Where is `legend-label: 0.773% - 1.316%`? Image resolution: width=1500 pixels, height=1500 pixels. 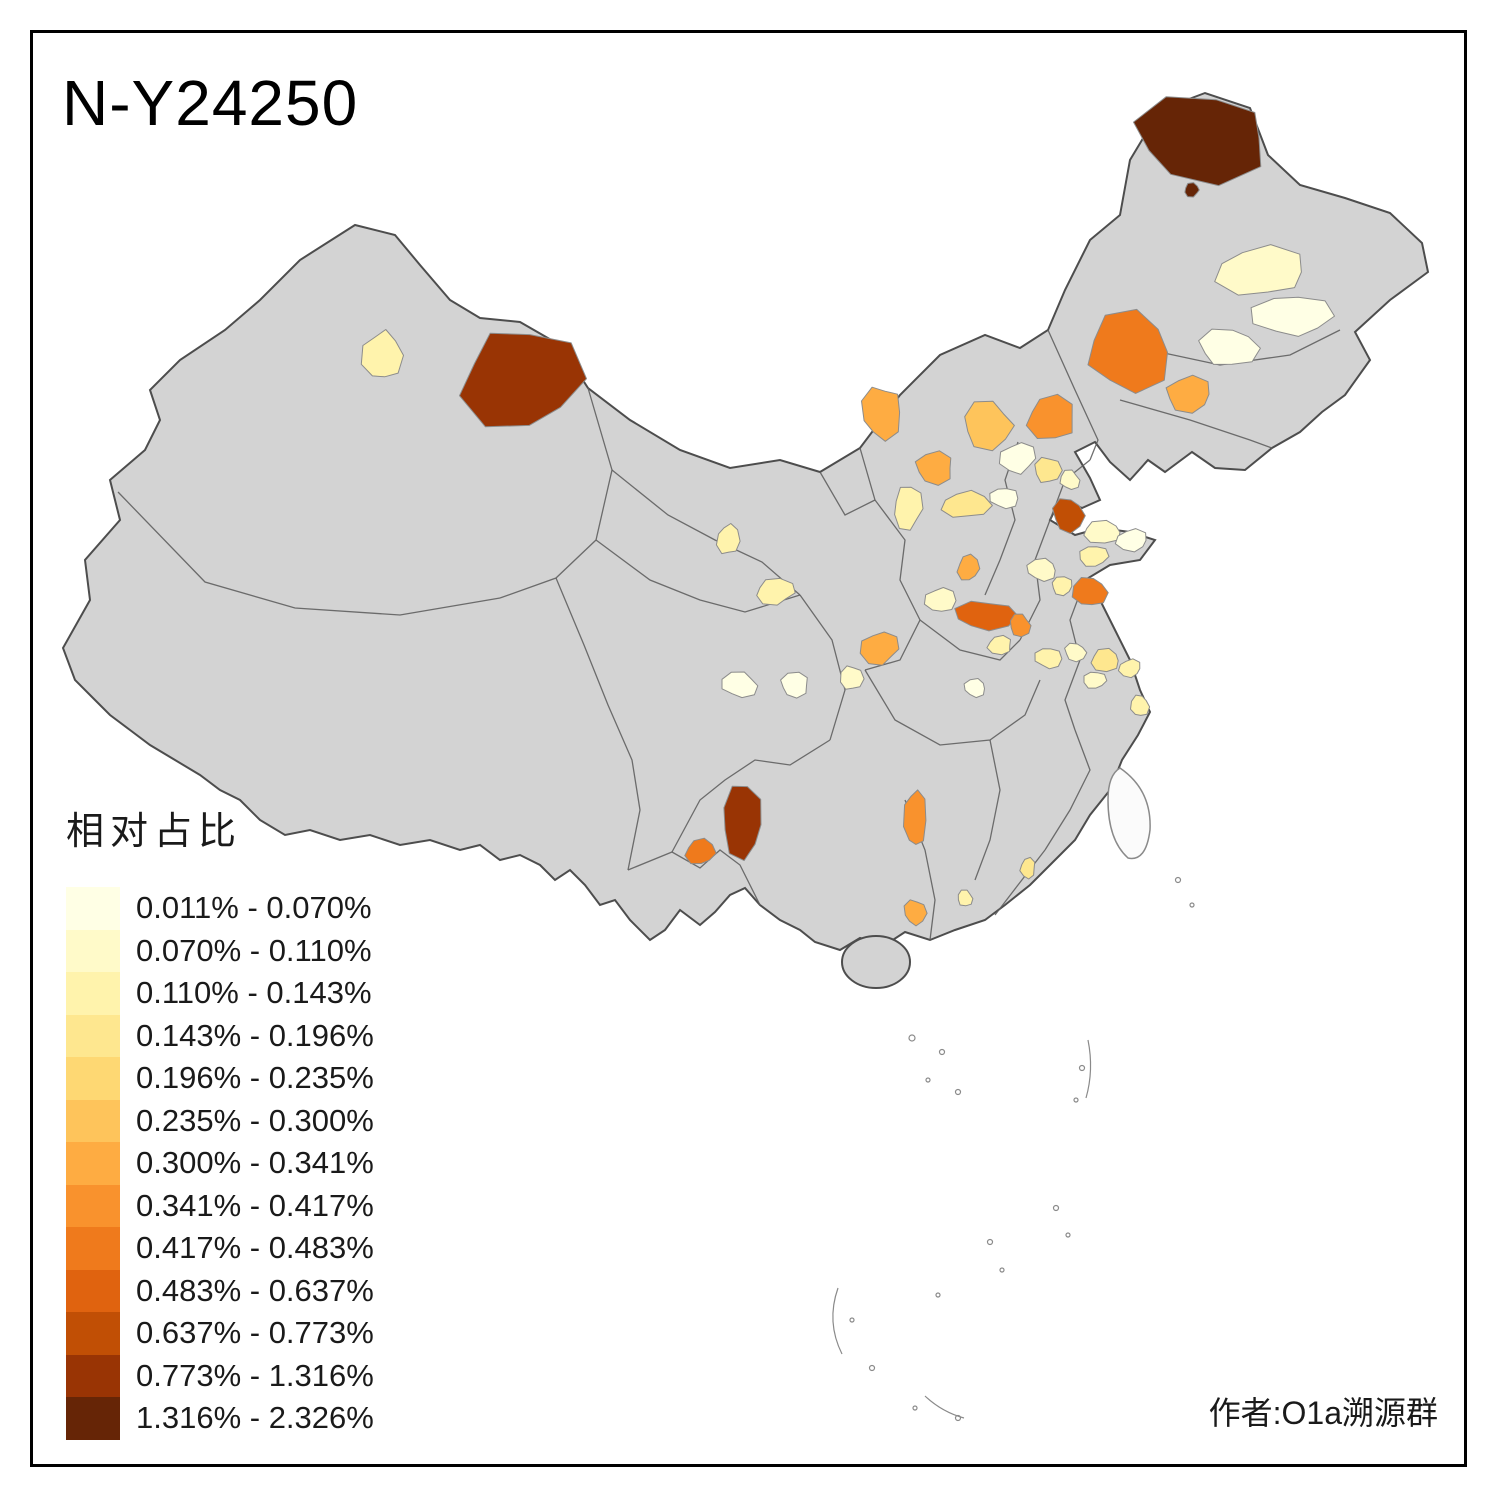
legend-label: 0.773% - 1.316% is located at coordinates (255, 1375).